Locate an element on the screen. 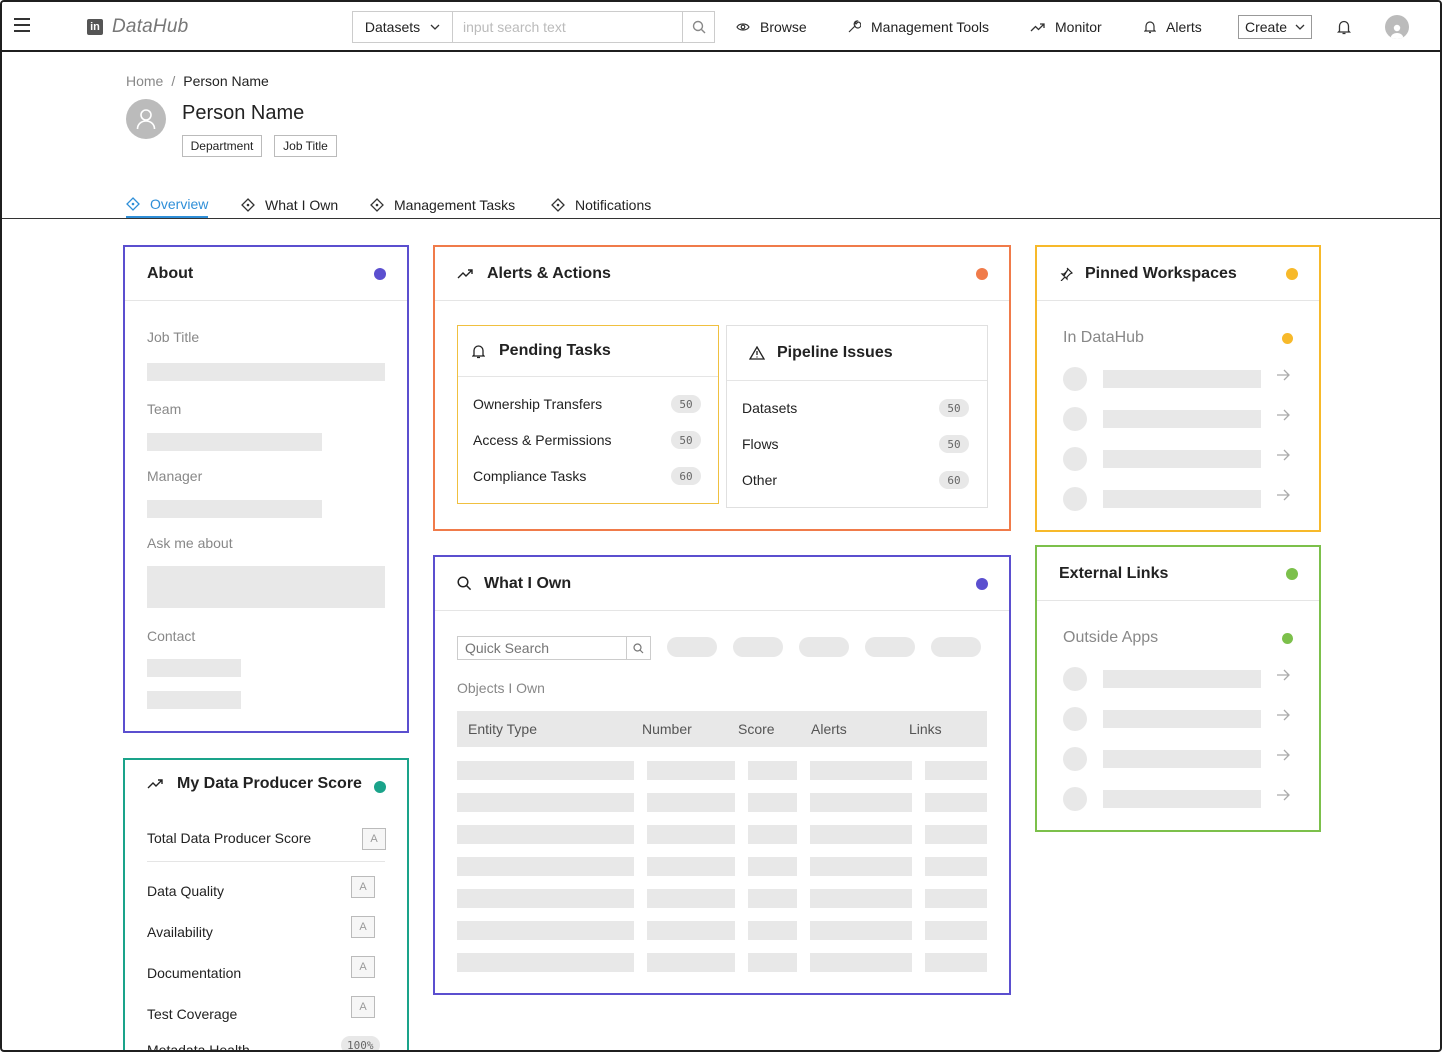 The width and height of the screenshot is (1442, 1052). external-links-card: External Links Outside Apps is located at coordinates (1178, 688).